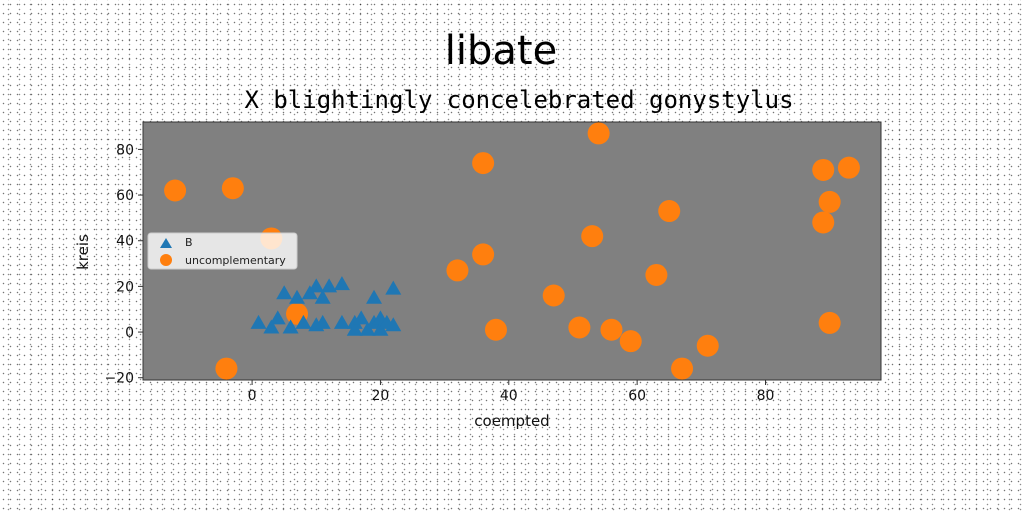  I want to click on y-axis: −20 0 20 40 60 80, so click(123, 264).